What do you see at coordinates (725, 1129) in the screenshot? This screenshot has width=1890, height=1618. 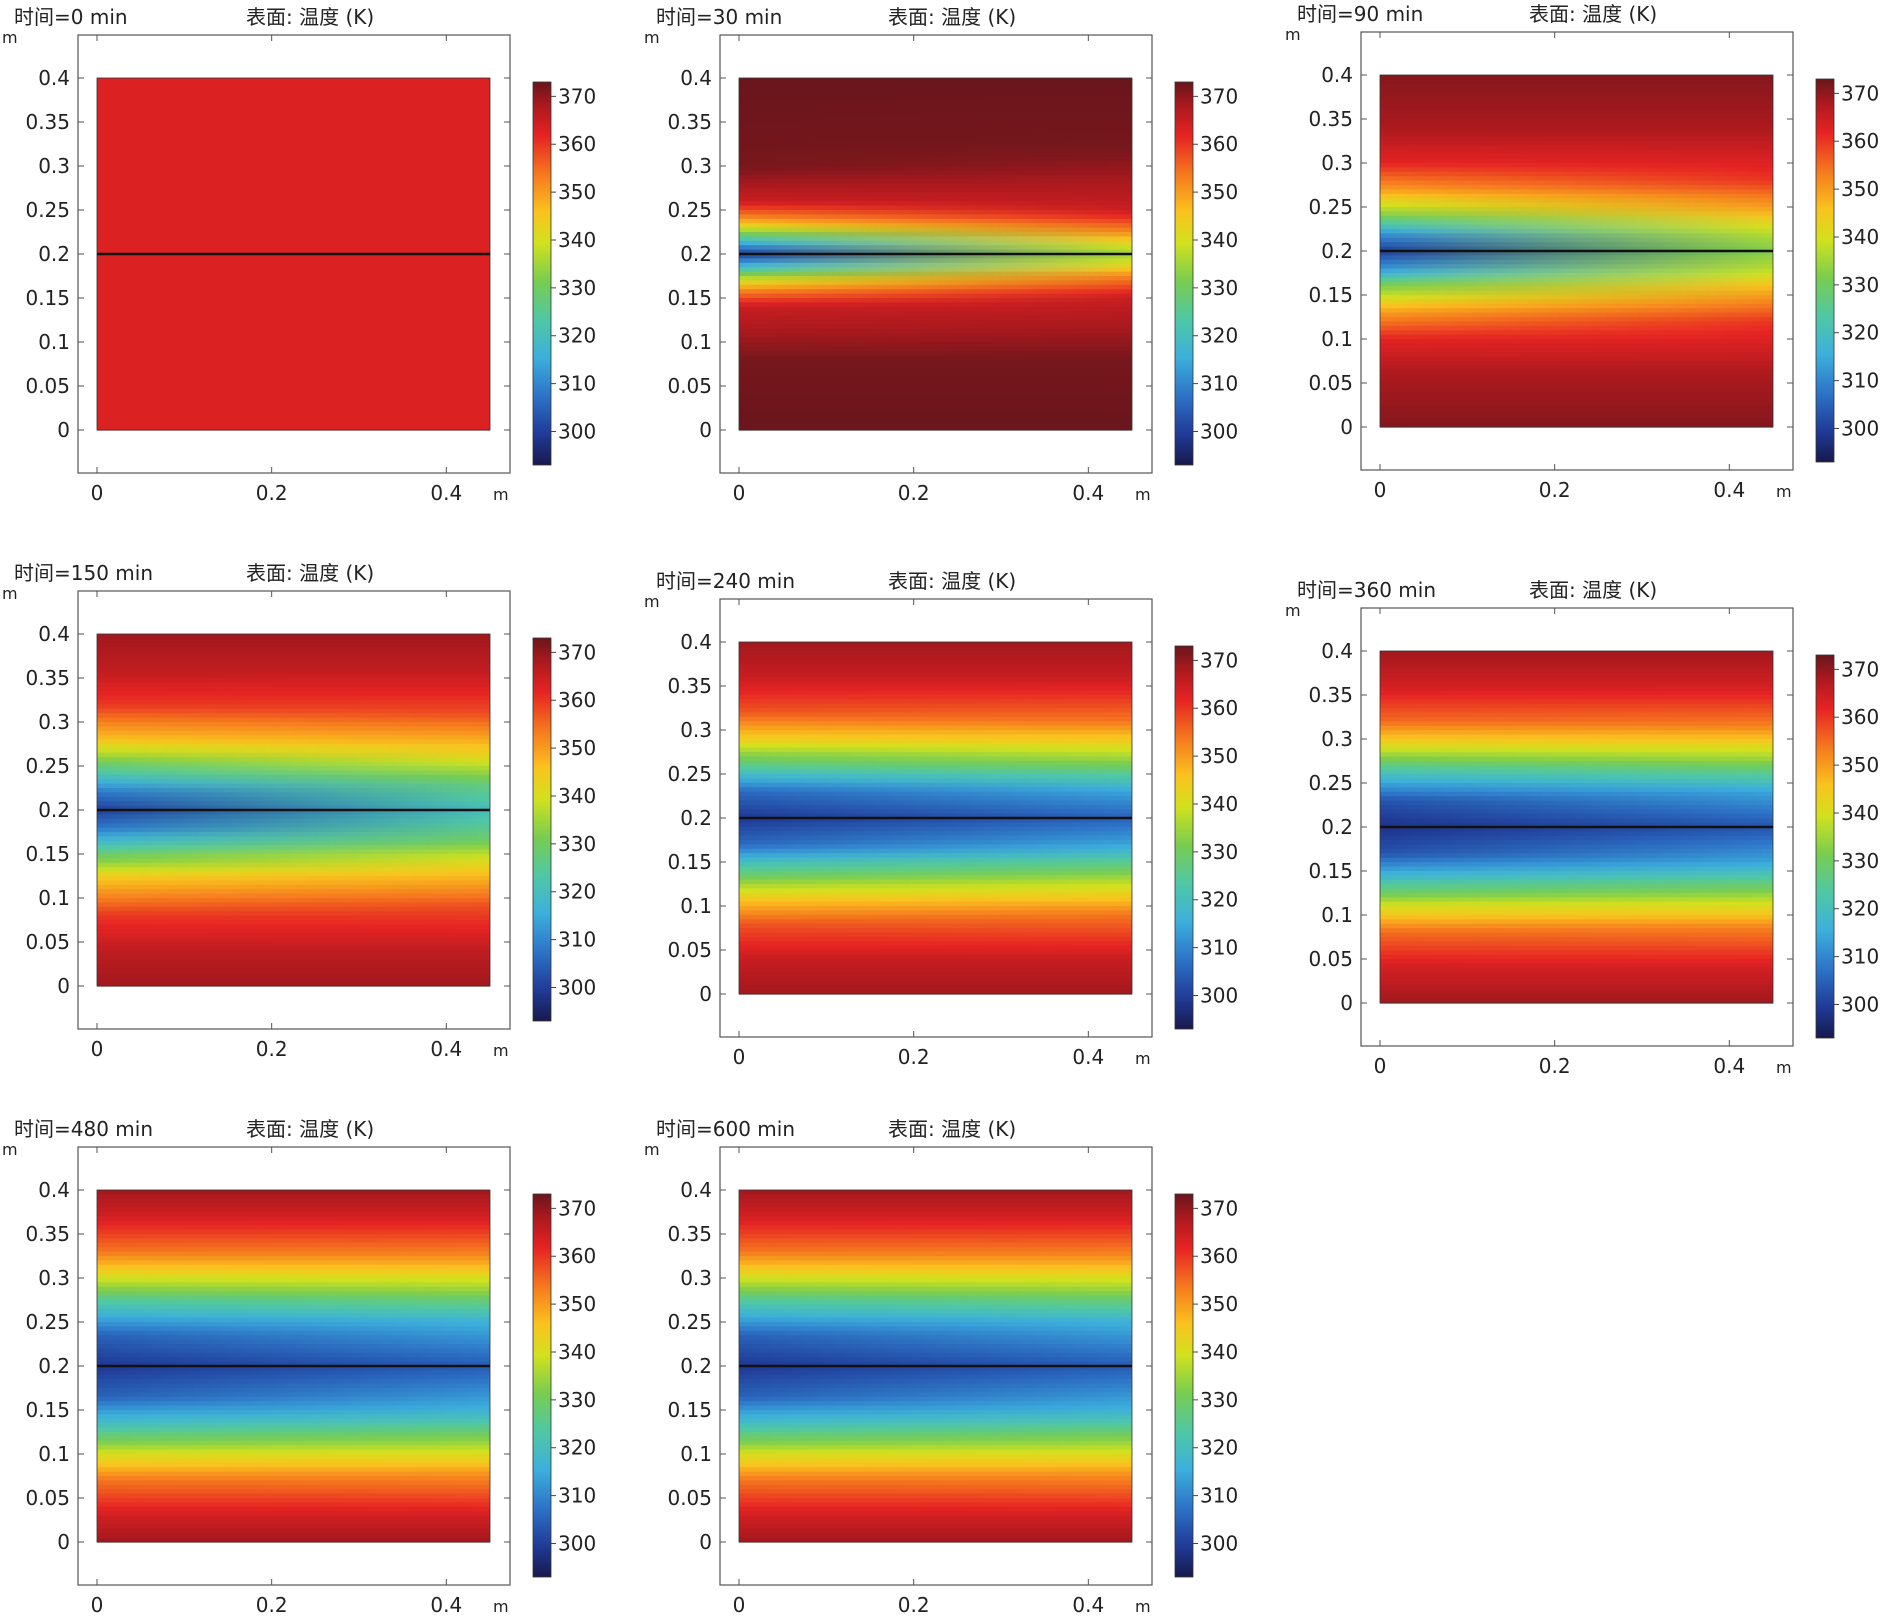 I see `panel-time-label: 时间=600 min` at bounding box center [725, 1129].